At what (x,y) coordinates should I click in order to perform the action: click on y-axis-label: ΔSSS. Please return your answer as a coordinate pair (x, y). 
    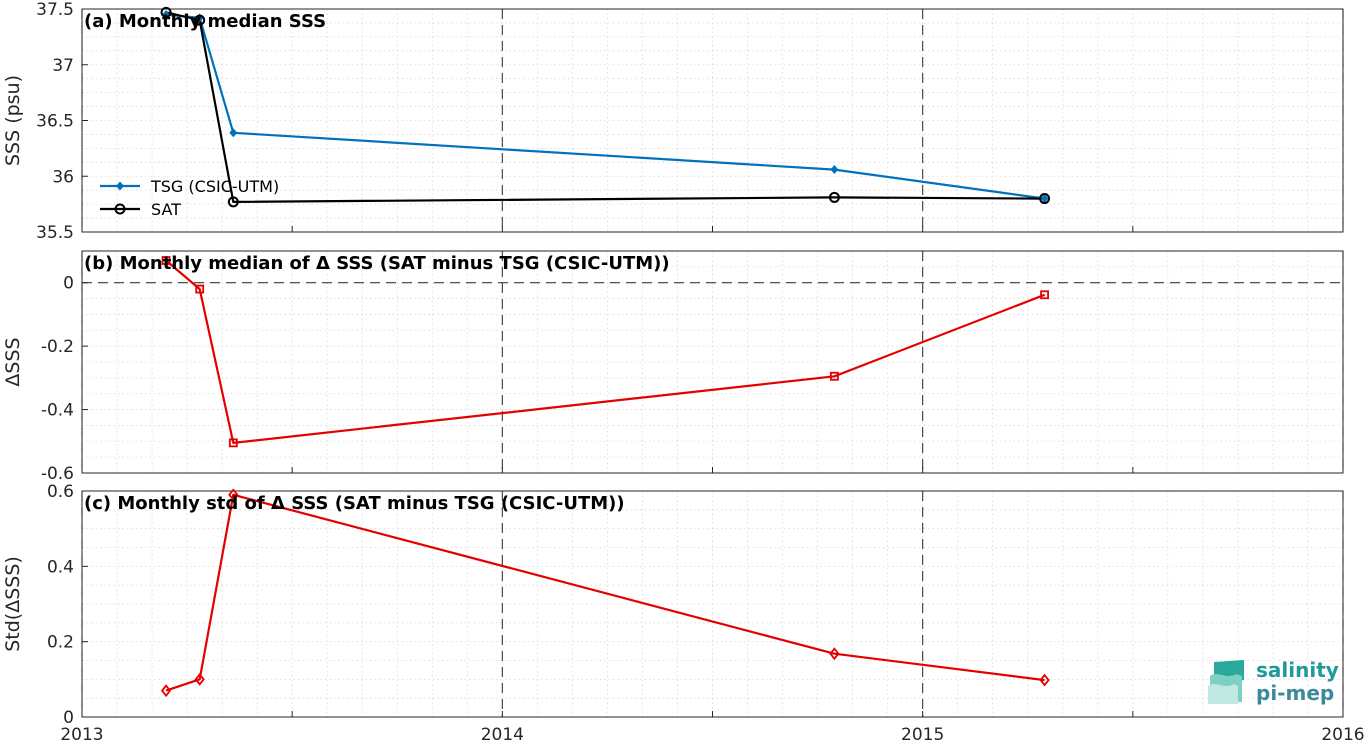
    Looking at the image, I should click on (13, 361).